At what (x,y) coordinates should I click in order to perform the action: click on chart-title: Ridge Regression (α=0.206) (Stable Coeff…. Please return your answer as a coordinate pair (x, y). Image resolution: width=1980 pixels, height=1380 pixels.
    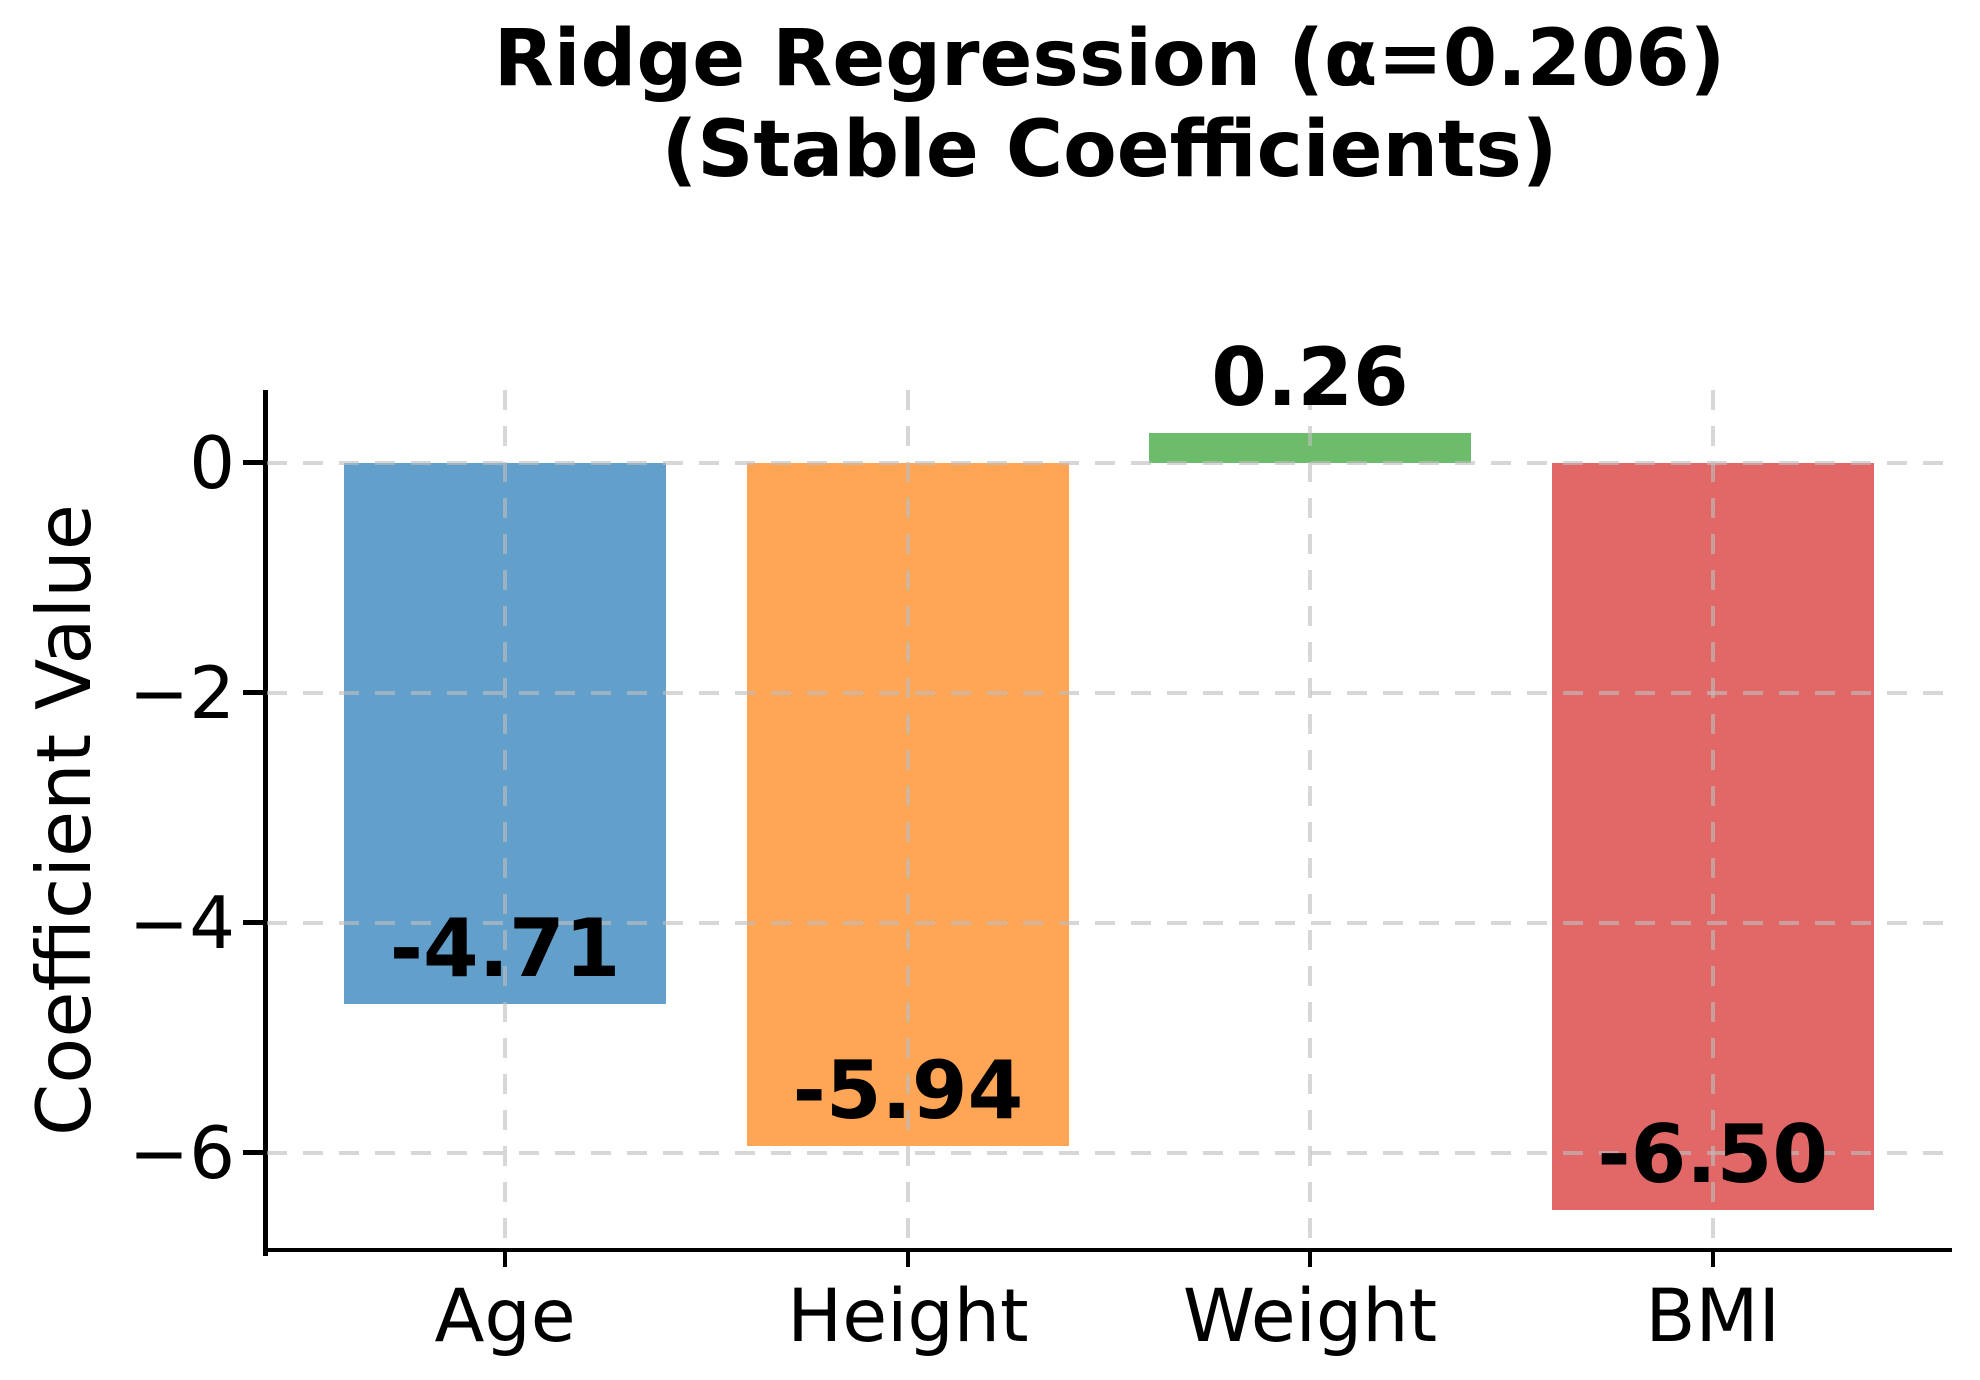
    Looking at the image, I should click on (1109, 105).